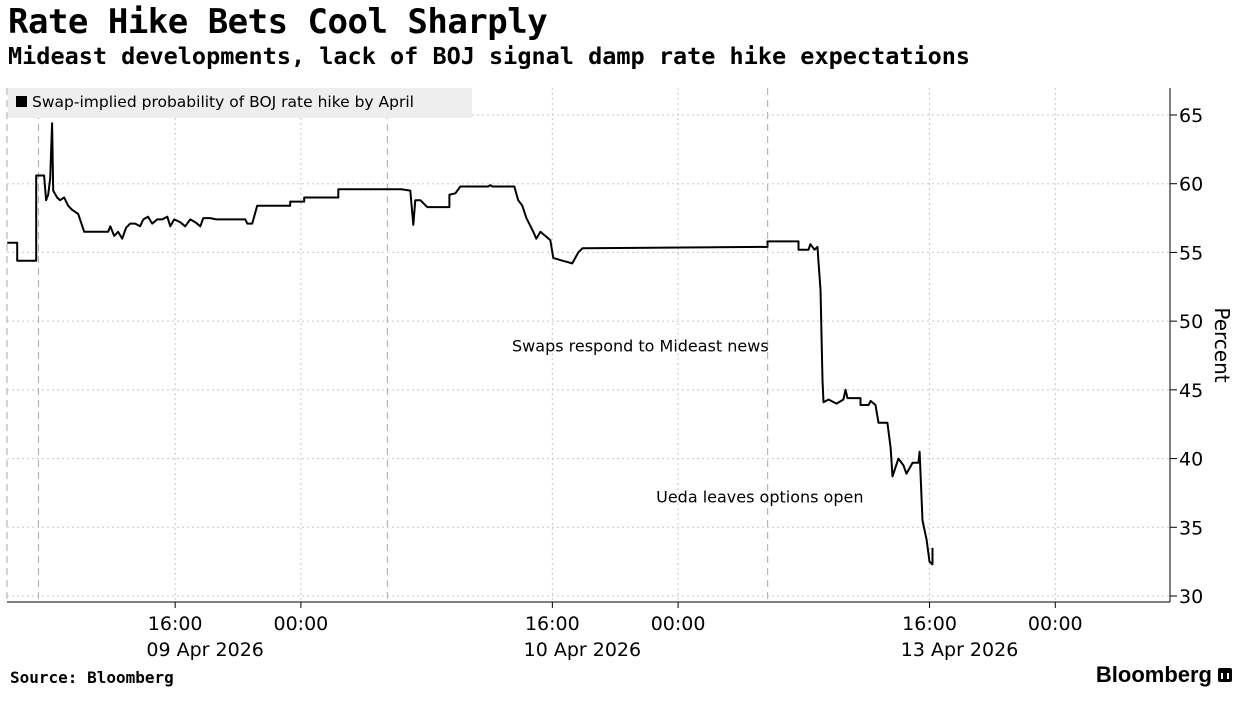 The width and height of the screenshot is (1246, 702). I want to click on brand-logo: Bloomberg, so click(1164, 675).